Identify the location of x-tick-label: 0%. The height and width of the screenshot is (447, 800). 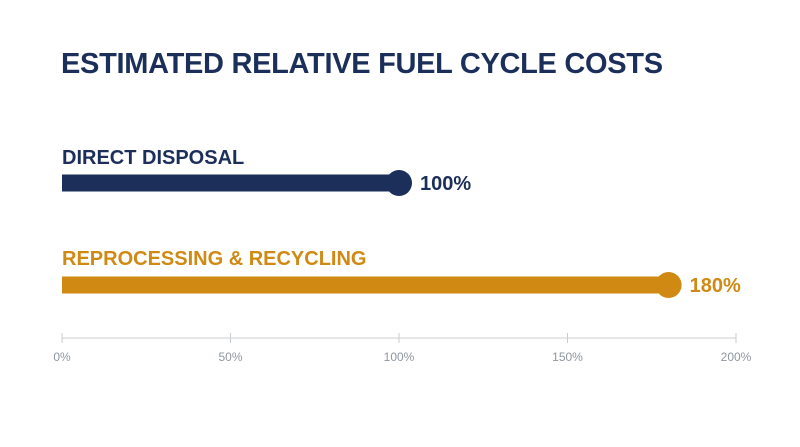
(62, 357).